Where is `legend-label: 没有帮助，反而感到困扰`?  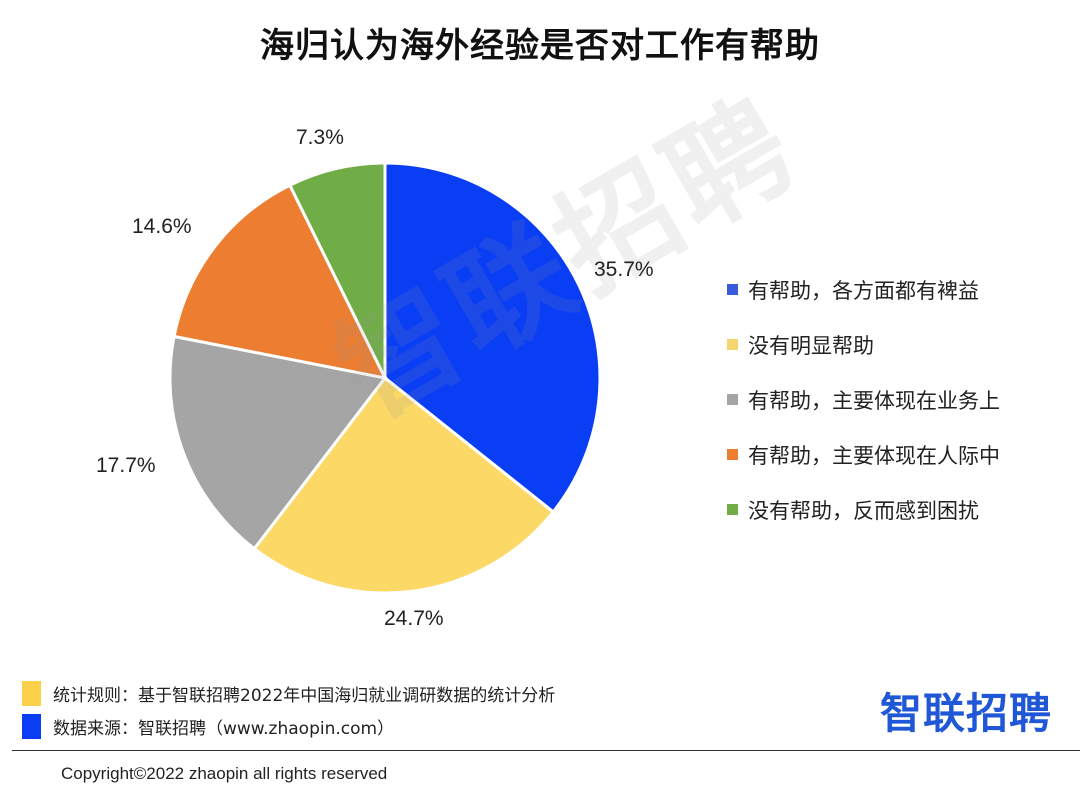 legend-label: 没有帮助，反而感到困扰 is located at coordinates (863, 510).